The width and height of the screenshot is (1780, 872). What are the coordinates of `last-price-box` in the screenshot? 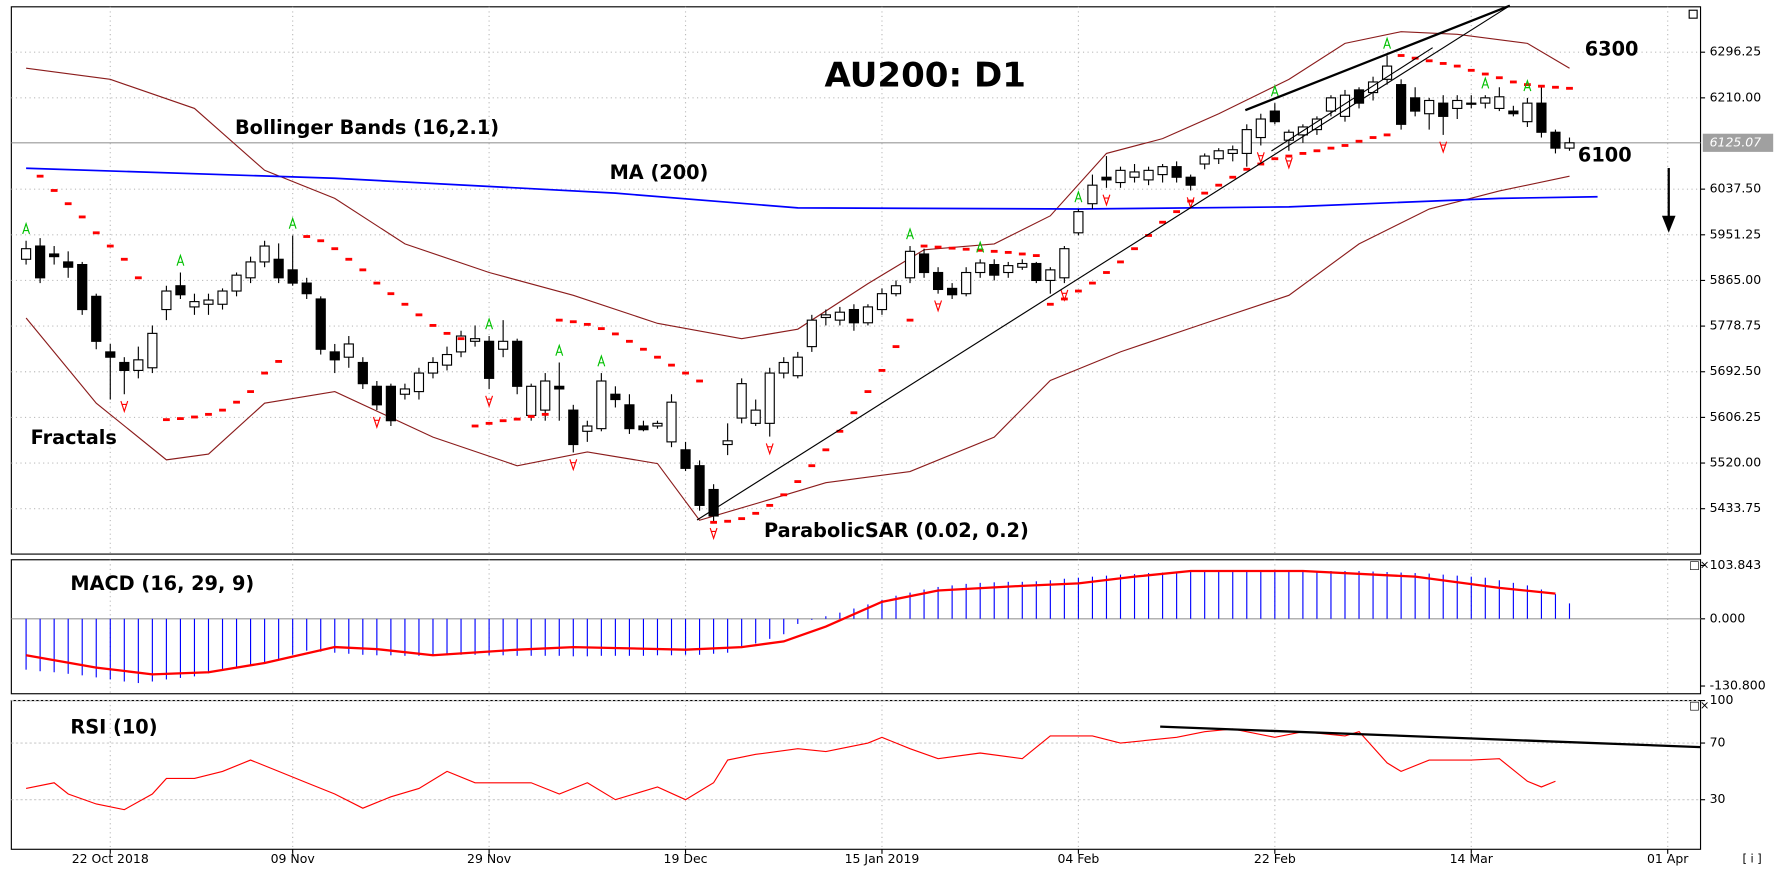 It's located at (1738, 142).